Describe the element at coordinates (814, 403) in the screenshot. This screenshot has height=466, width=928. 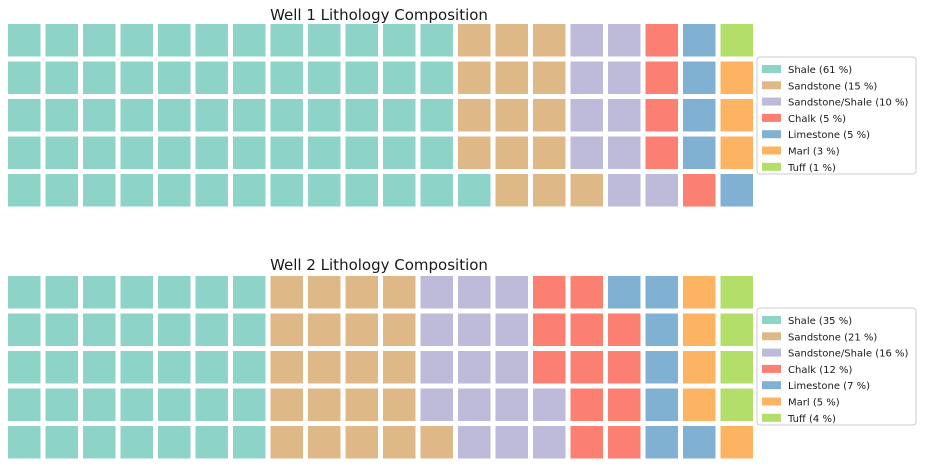
I see `legend-label: Marl (5 %)` at that location.